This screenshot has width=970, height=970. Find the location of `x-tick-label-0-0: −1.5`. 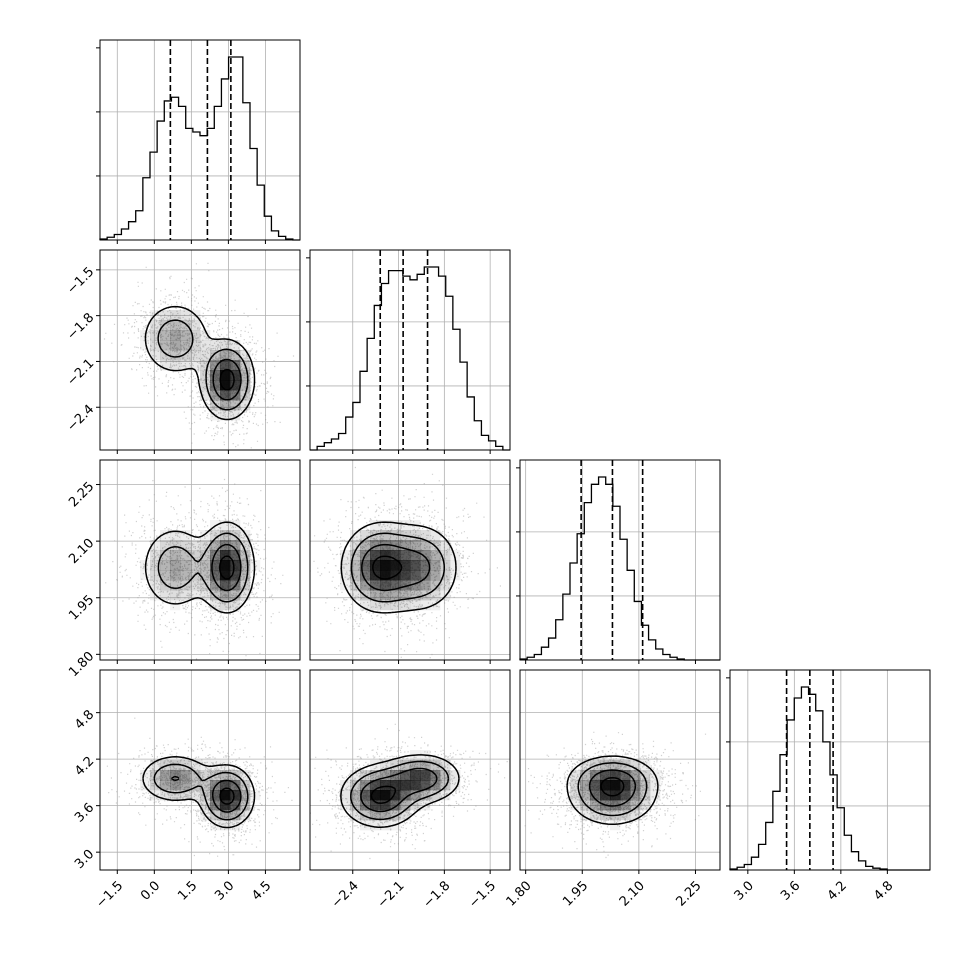

x-tick-label-0-0: −1.5 is located at coordinates (109, 894).